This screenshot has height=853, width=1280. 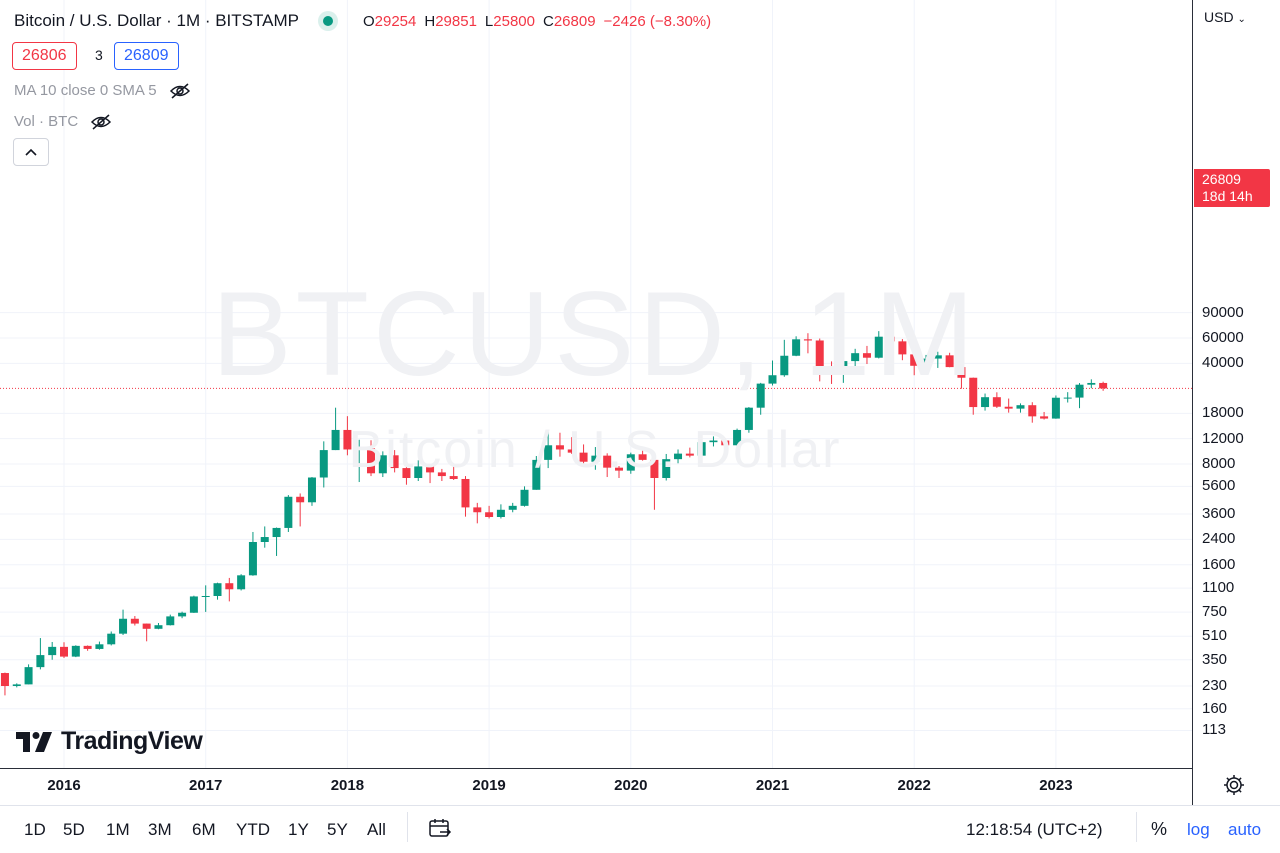 I want to click on timeframe-button: YTD, so click(x=253, y=829).